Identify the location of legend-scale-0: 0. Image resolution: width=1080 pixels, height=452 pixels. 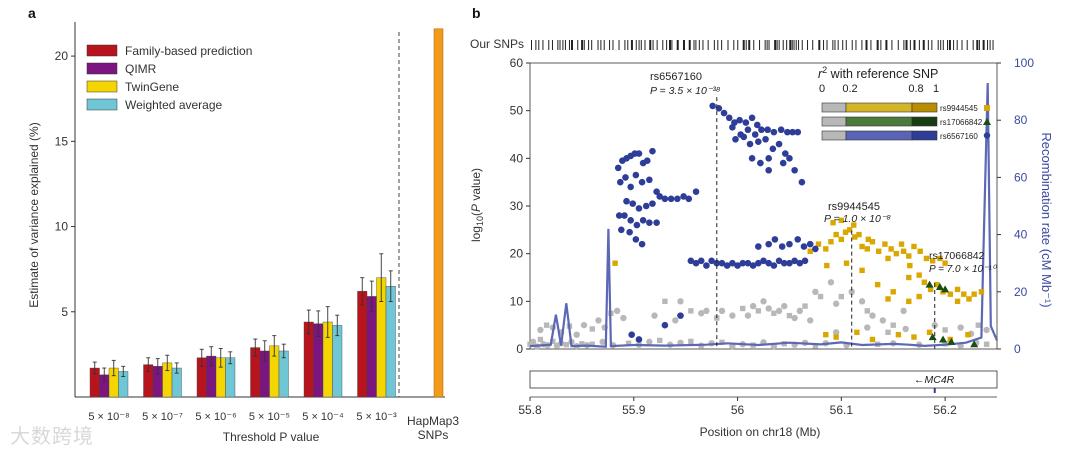
(822, 89).